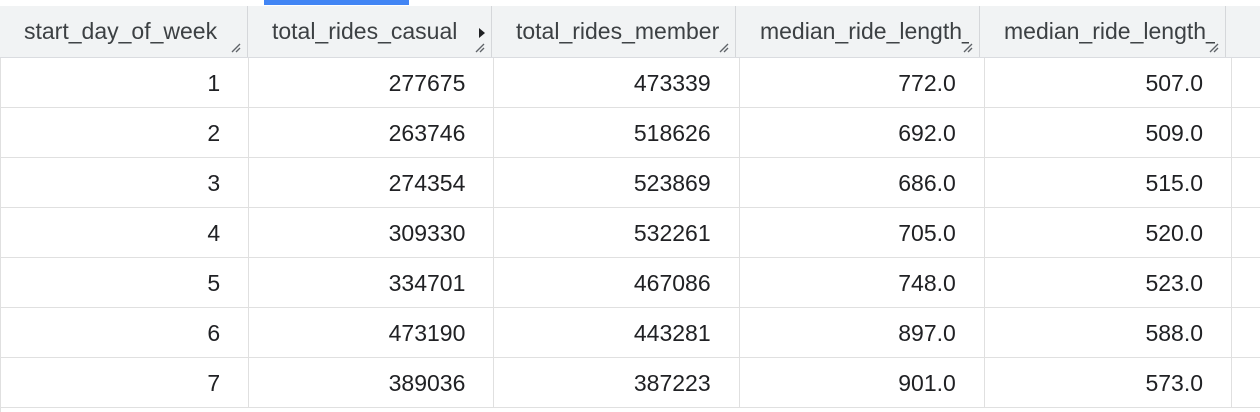 This screenshot has height=412, width=1260. What do you see at coordinates (1109, 283) in the screenshot?
I see `table-cell: 523.0` at bounding box center [1109, 283].